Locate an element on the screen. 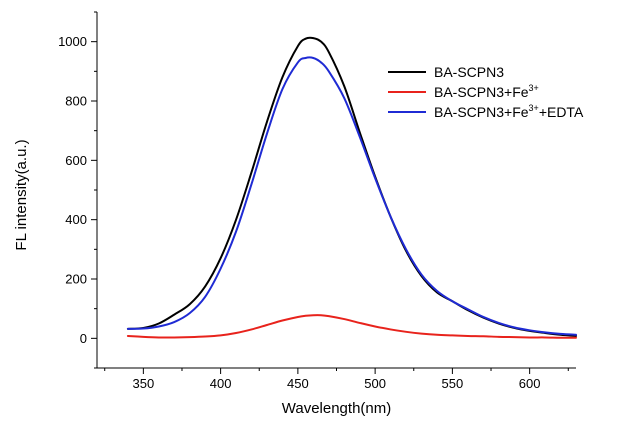 The image size is (619, 425). y-tick-label: 400 is located at coordinates (76, 219).